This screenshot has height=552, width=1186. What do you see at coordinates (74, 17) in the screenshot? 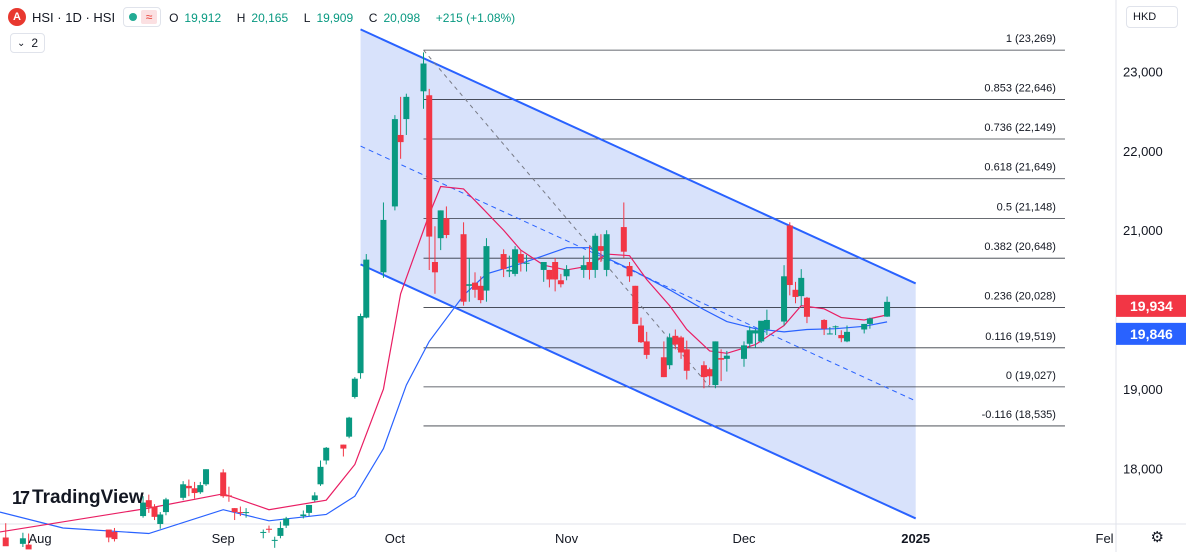
I see `symbol-title: HSI · 1D · HSI` at bounding box center [74, 17].